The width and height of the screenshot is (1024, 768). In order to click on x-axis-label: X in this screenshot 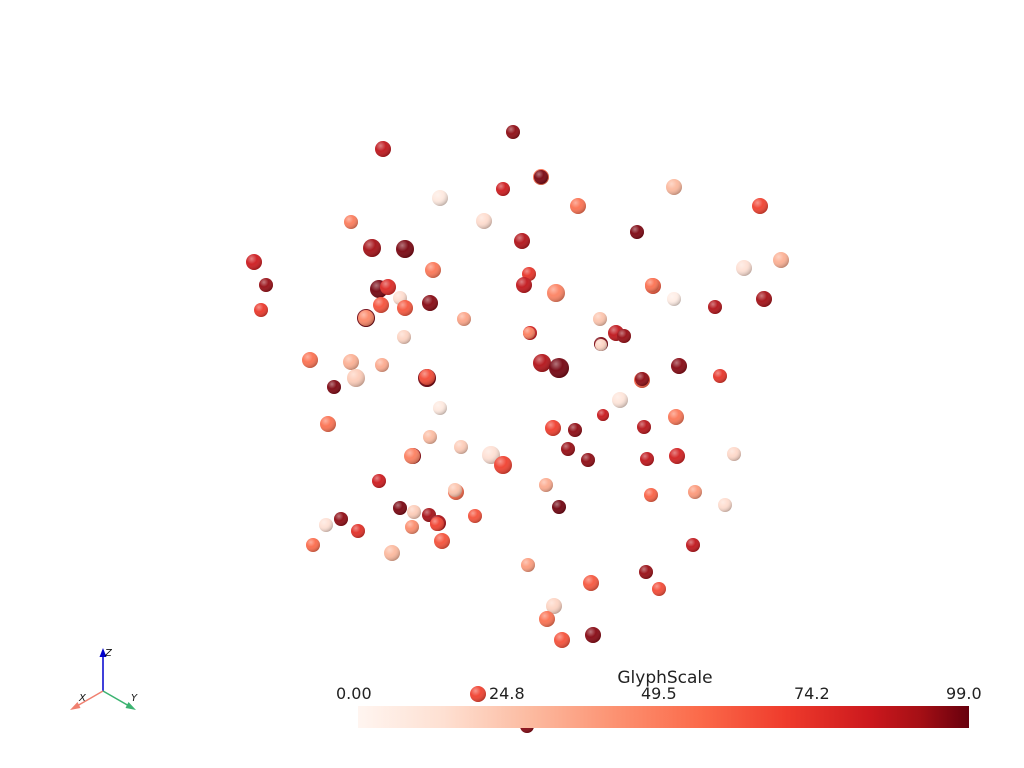, I will do `click(82, 698)`.